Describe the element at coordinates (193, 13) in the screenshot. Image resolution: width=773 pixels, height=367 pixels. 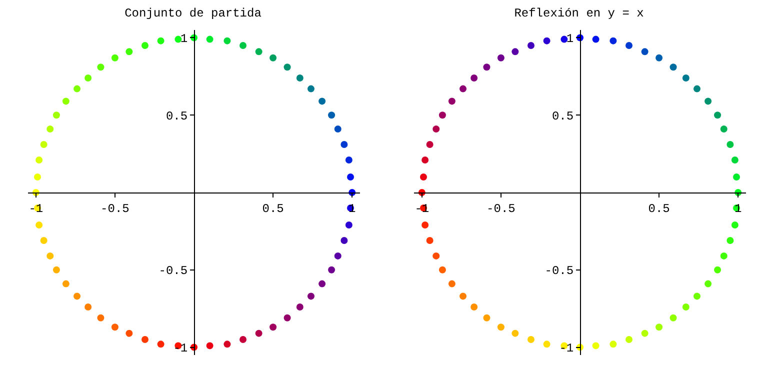
I see `chart-title: Conjunto de partida` at that location.